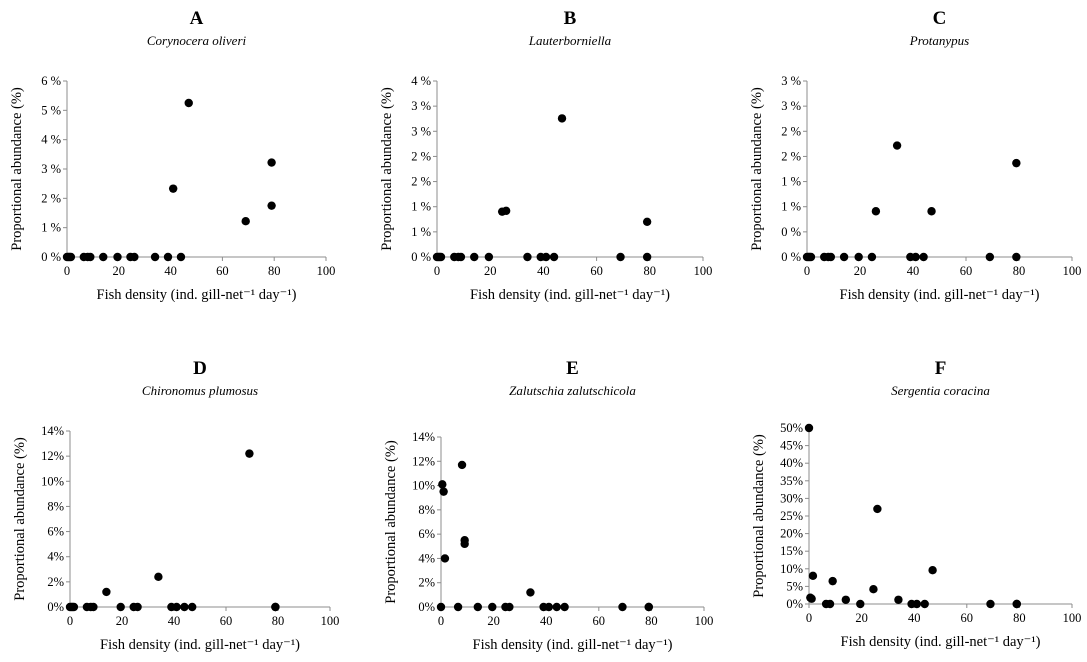 The width and height of the screenshot is (1087, 662). What do you see at coordinates (794, 586) in the screenshot?
I see `y-tick-label: 5%` at bounding box center [794, 586].